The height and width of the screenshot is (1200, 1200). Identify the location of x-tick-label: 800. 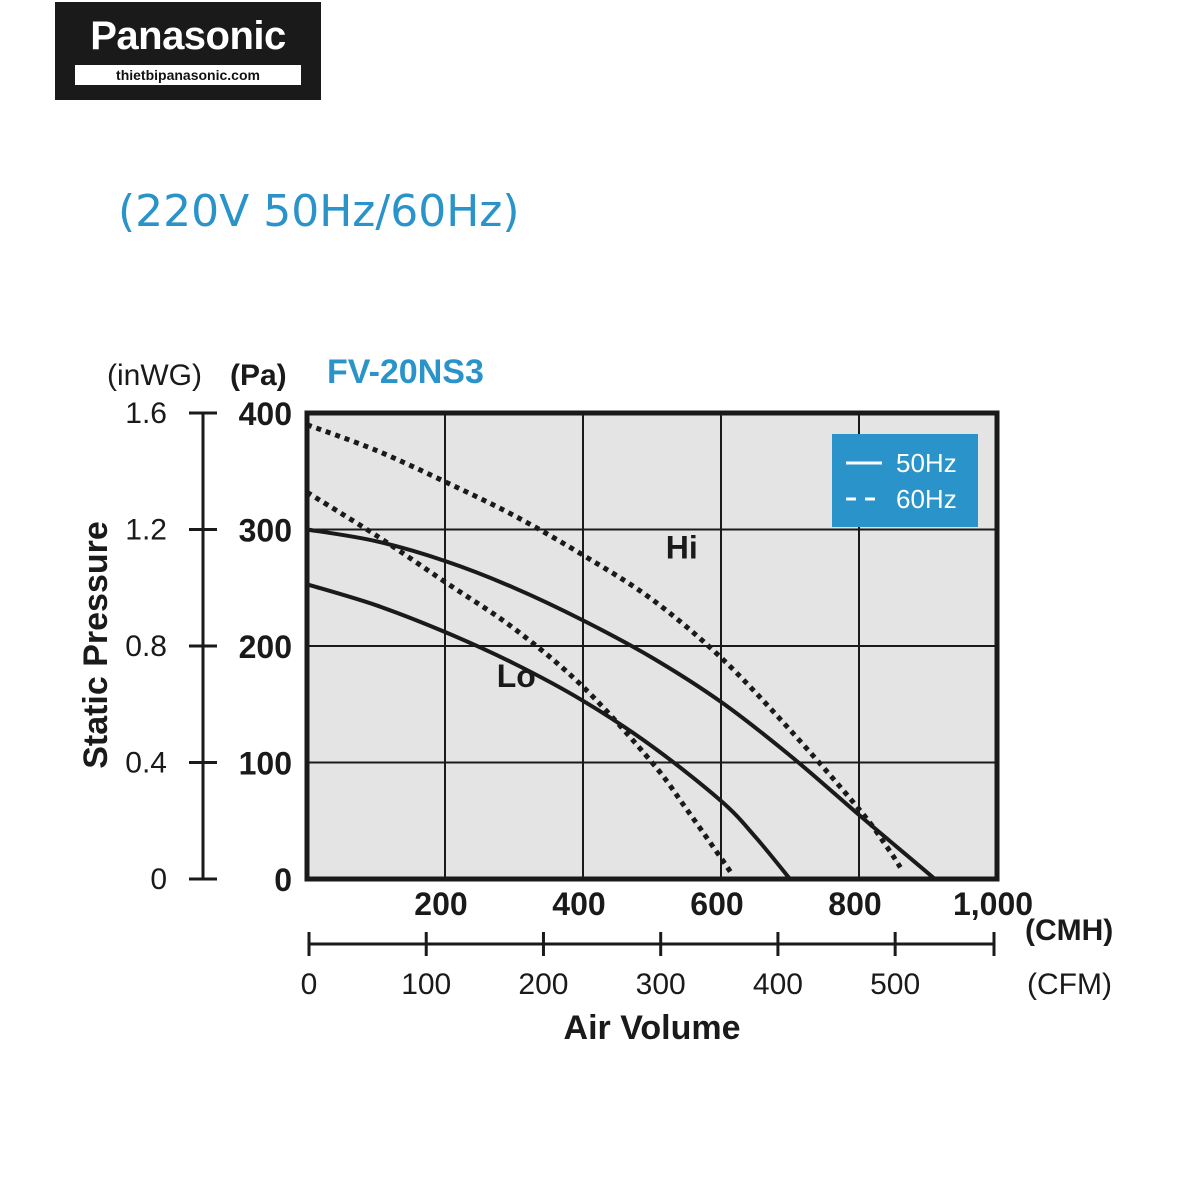
(854, 904).